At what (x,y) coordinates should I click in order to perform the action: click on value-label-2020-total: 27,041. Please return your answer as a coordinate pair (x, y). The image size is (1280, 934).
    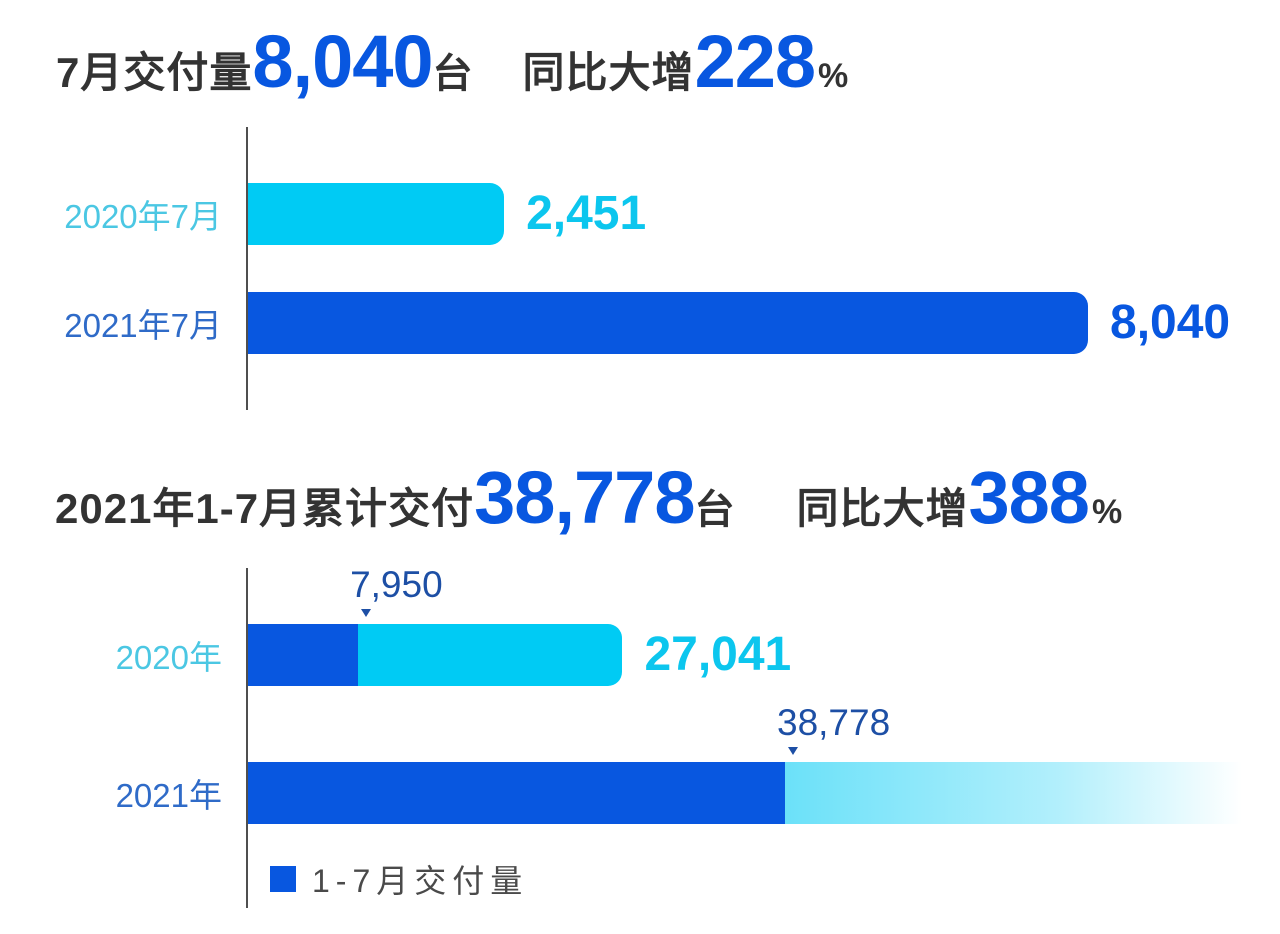
    Looking at the image, I should click on (718, 654).